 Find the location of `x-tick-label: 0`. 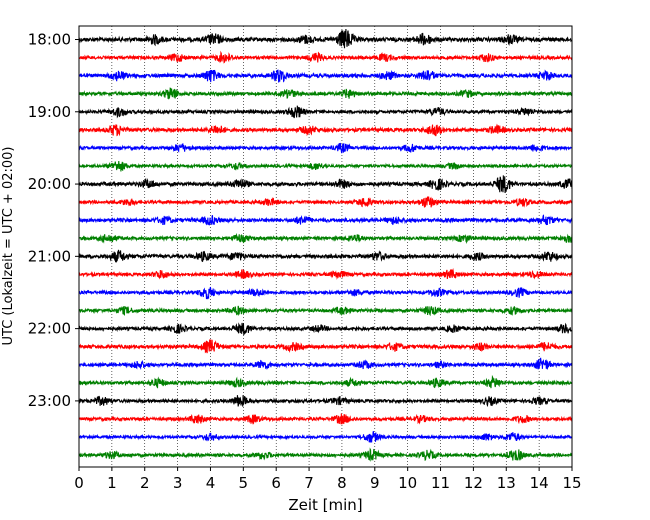

x-tick-label: 0 is located at coordinates (79, 483).